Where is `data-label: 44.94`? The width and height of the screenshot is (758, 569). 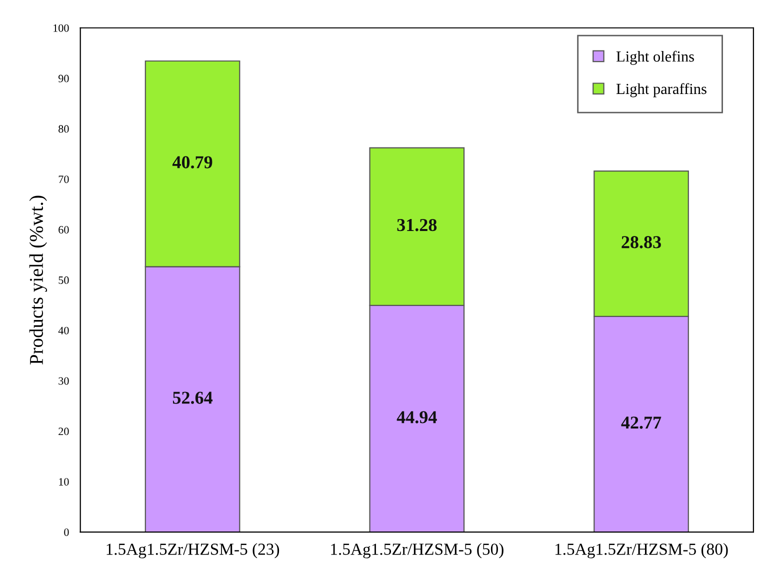 data-label: 44.94 is located at coordinates (416, 417).